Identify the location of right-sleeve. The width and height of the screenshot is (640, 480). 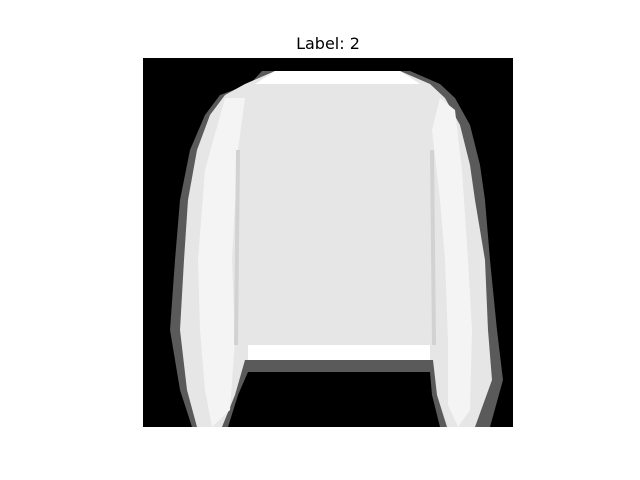
(452, 262).